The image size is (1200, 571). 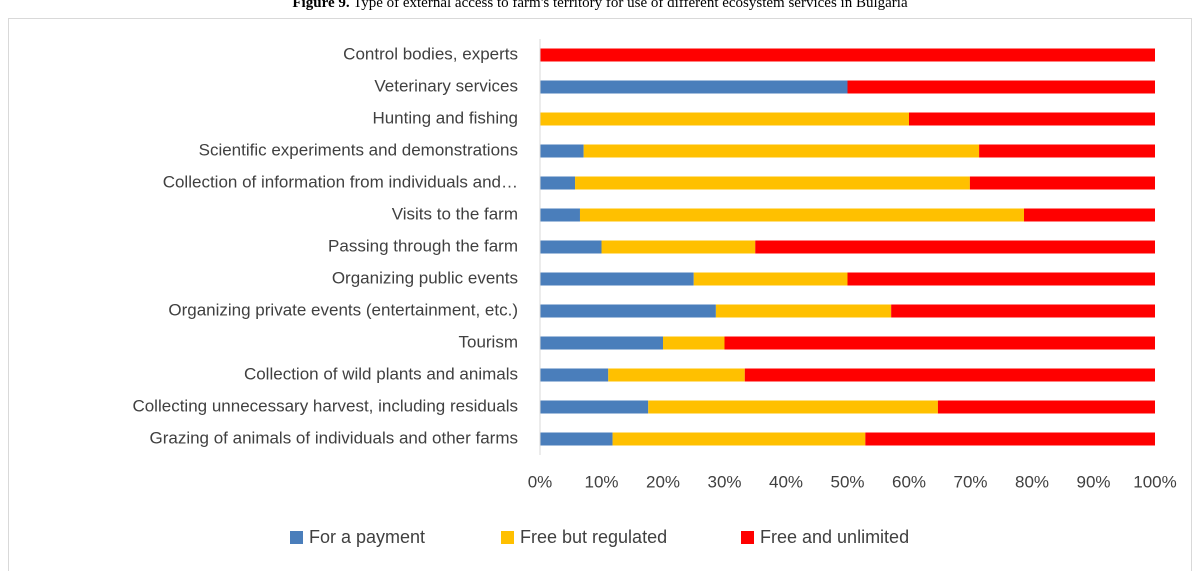 What do you see at coordinates (455, 213) in the screenshot?
I see `y-tick-label: Visits to the farm` at bounding box center [455, 213].